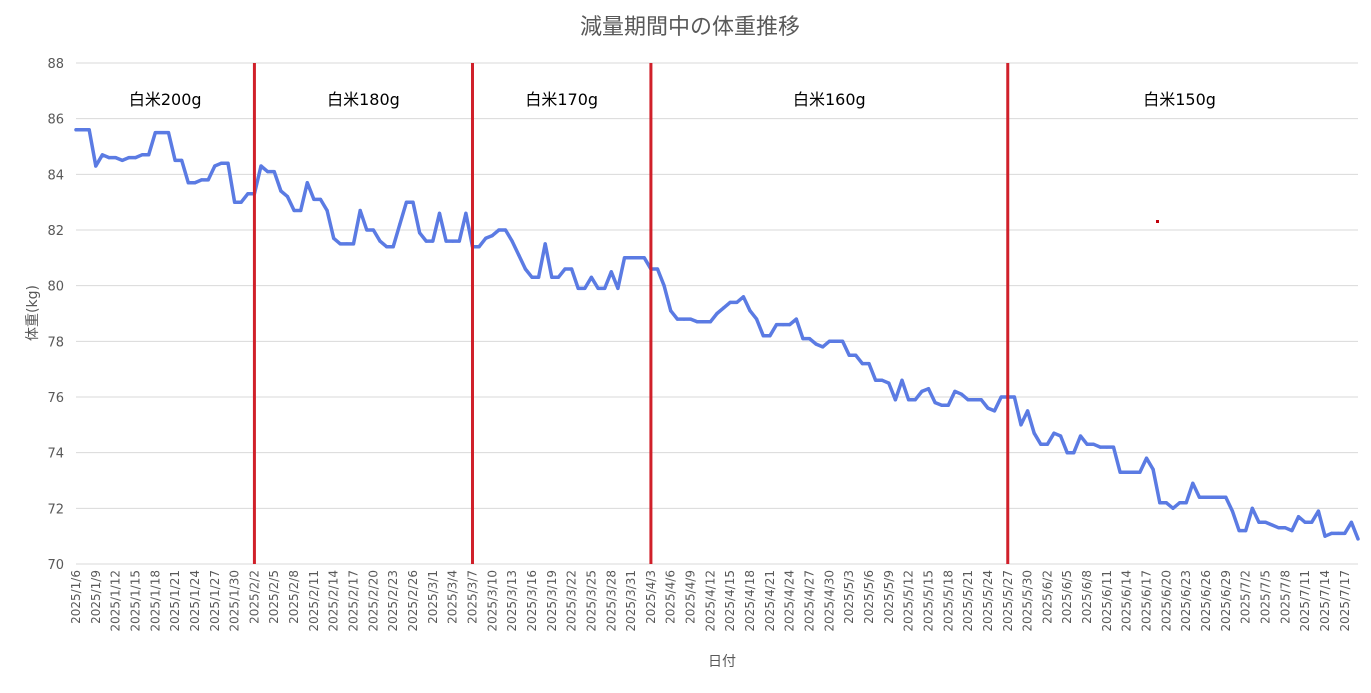 This screenshot has height=693, width=1371. I want to click on x-tick-label: 2025/3/13, so click(512, 601).